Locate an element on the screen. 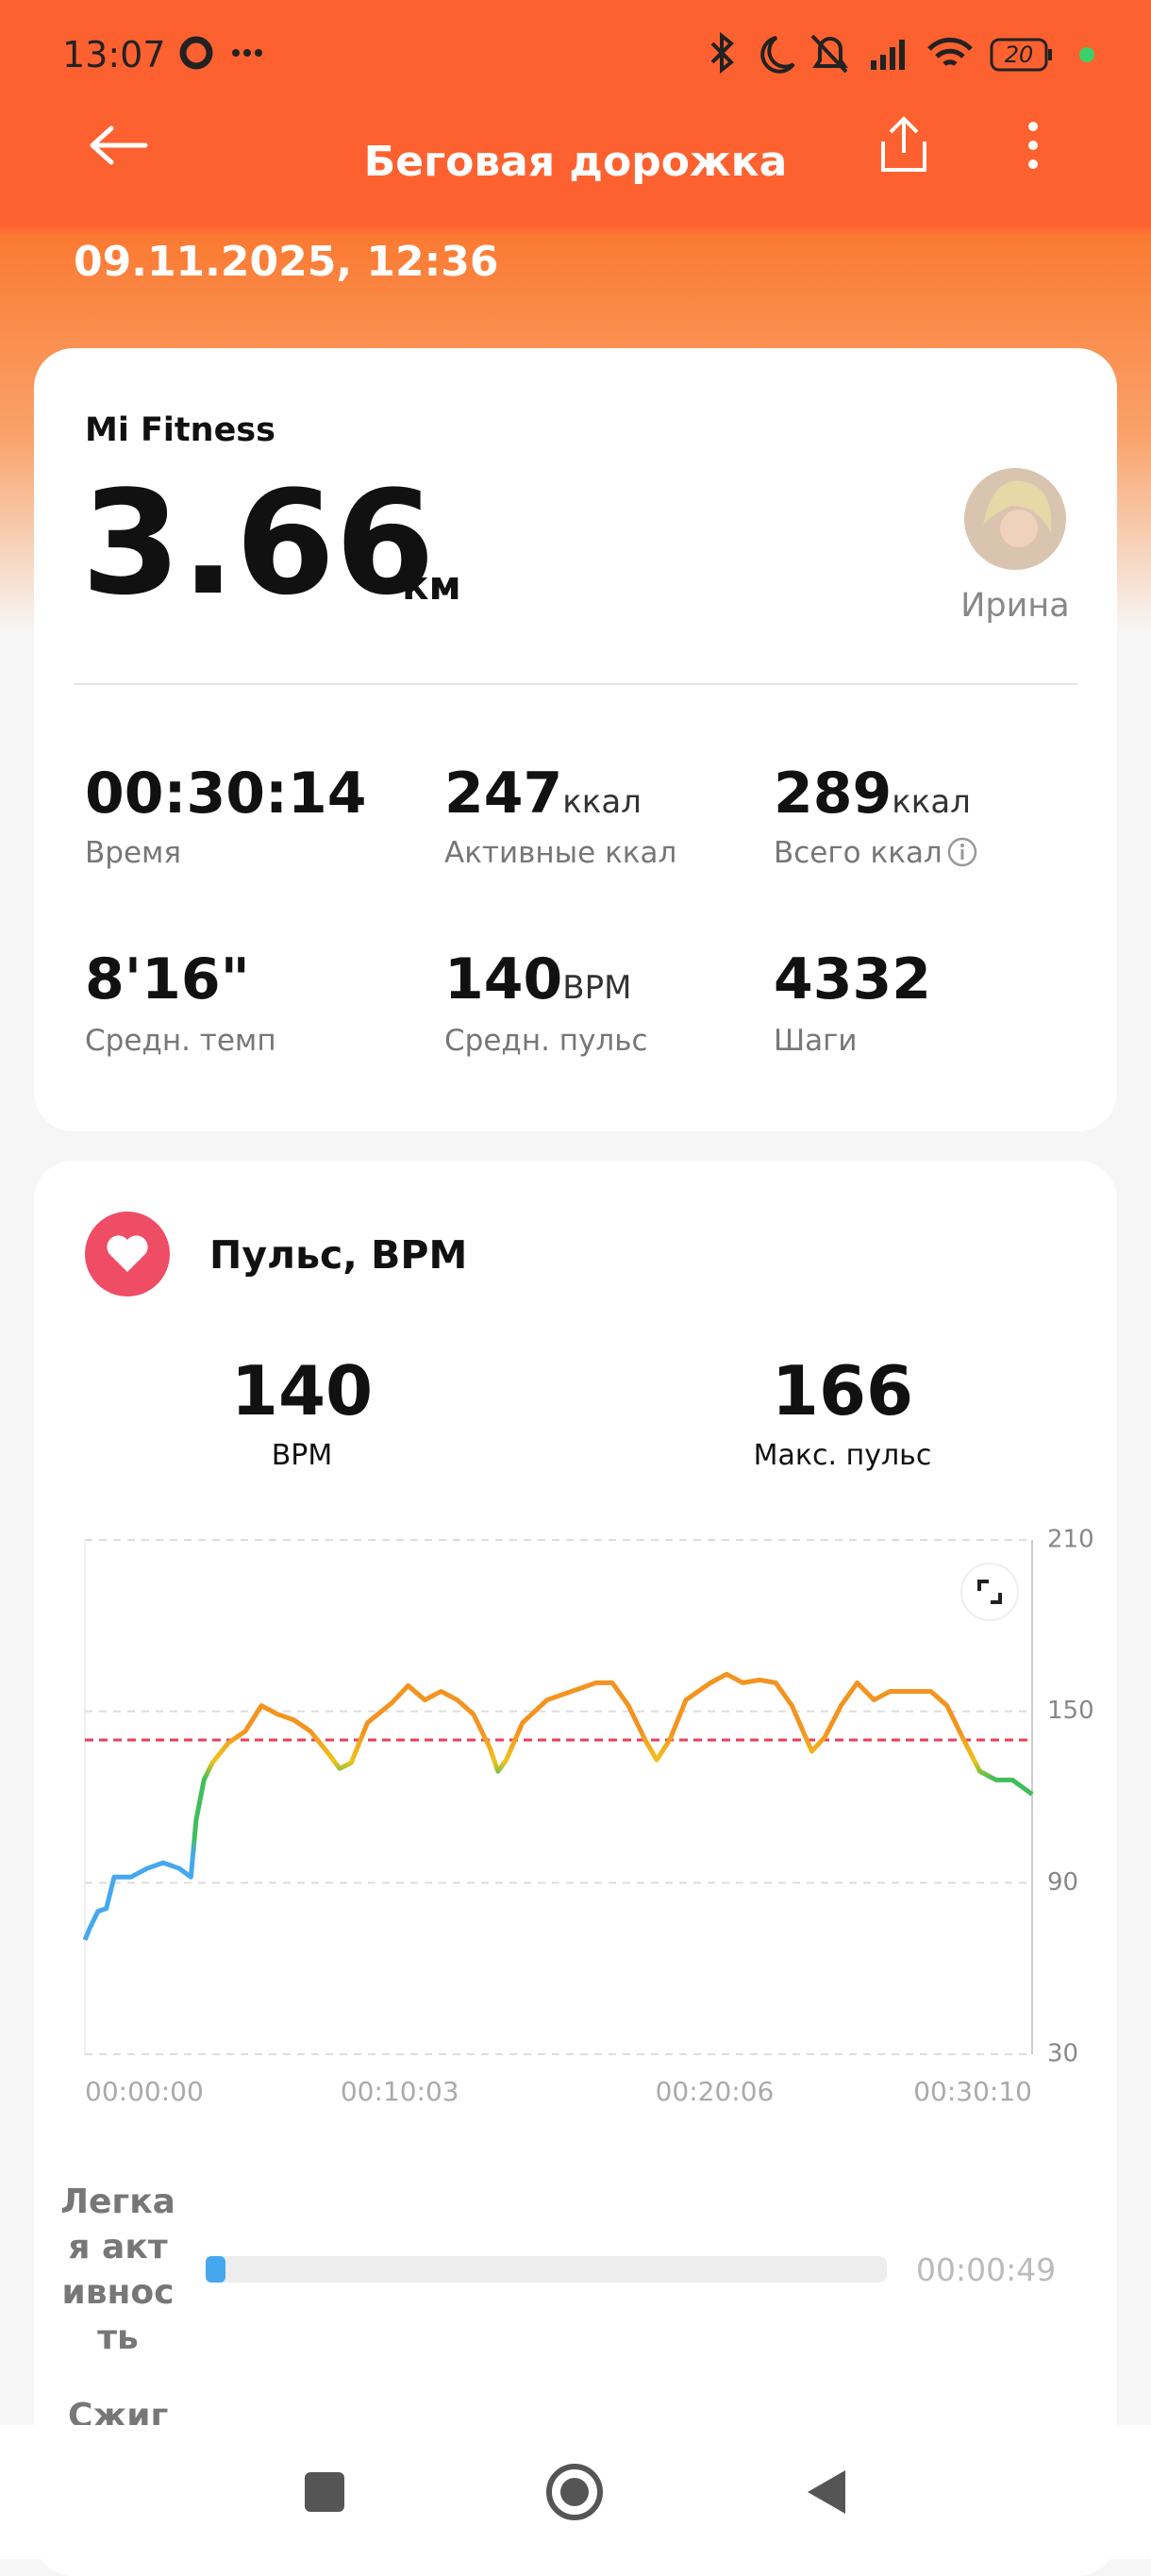 The height and width of the screenshot is (2576, 1151). info-icon is located at coordinates (962, 852).